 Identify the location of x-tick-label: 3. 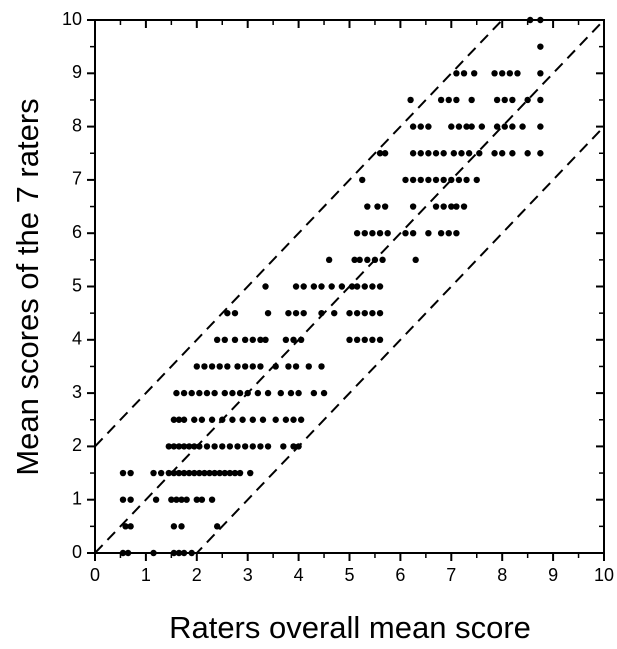
(248, 575).